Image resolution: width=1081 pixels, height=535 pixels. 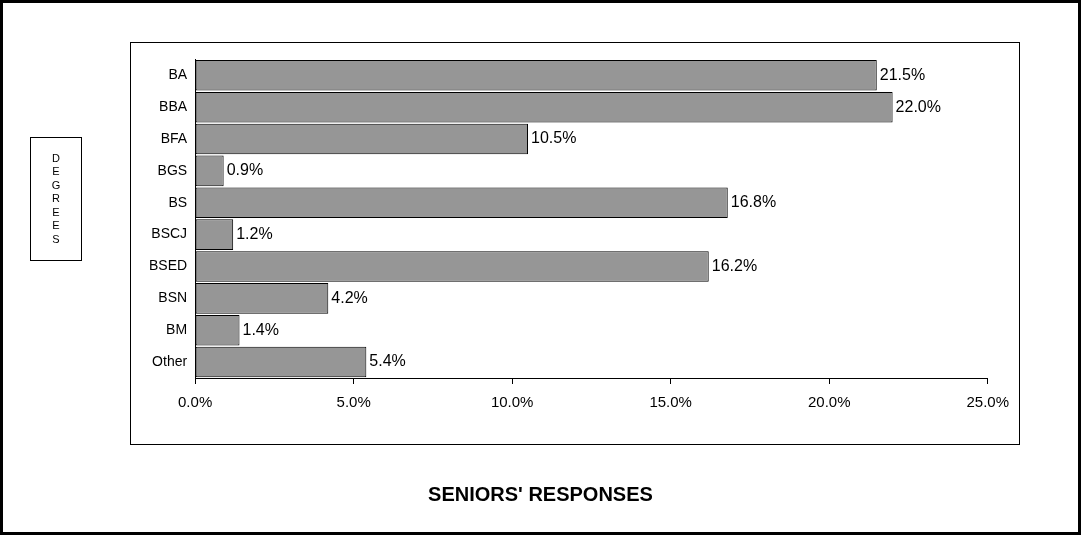 What do you see at coordinates (172, 169) in the screenshot?
I see `y-tick-label: BGS` at bounding box center [172, 169].